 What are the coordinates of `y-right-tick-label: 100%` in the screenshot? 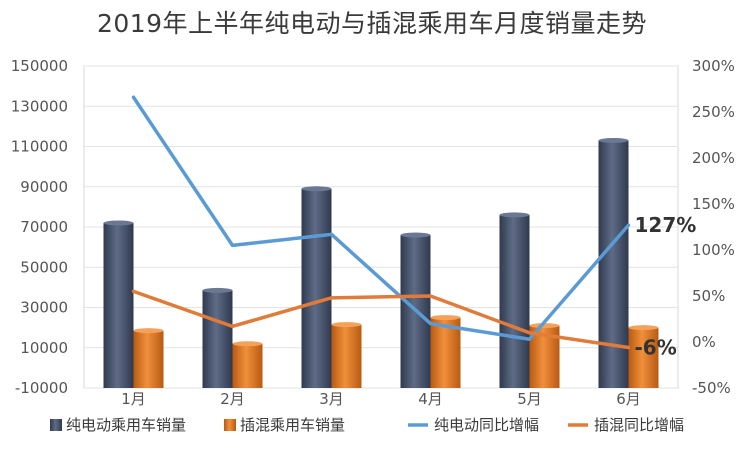 It's located at (713, 250).